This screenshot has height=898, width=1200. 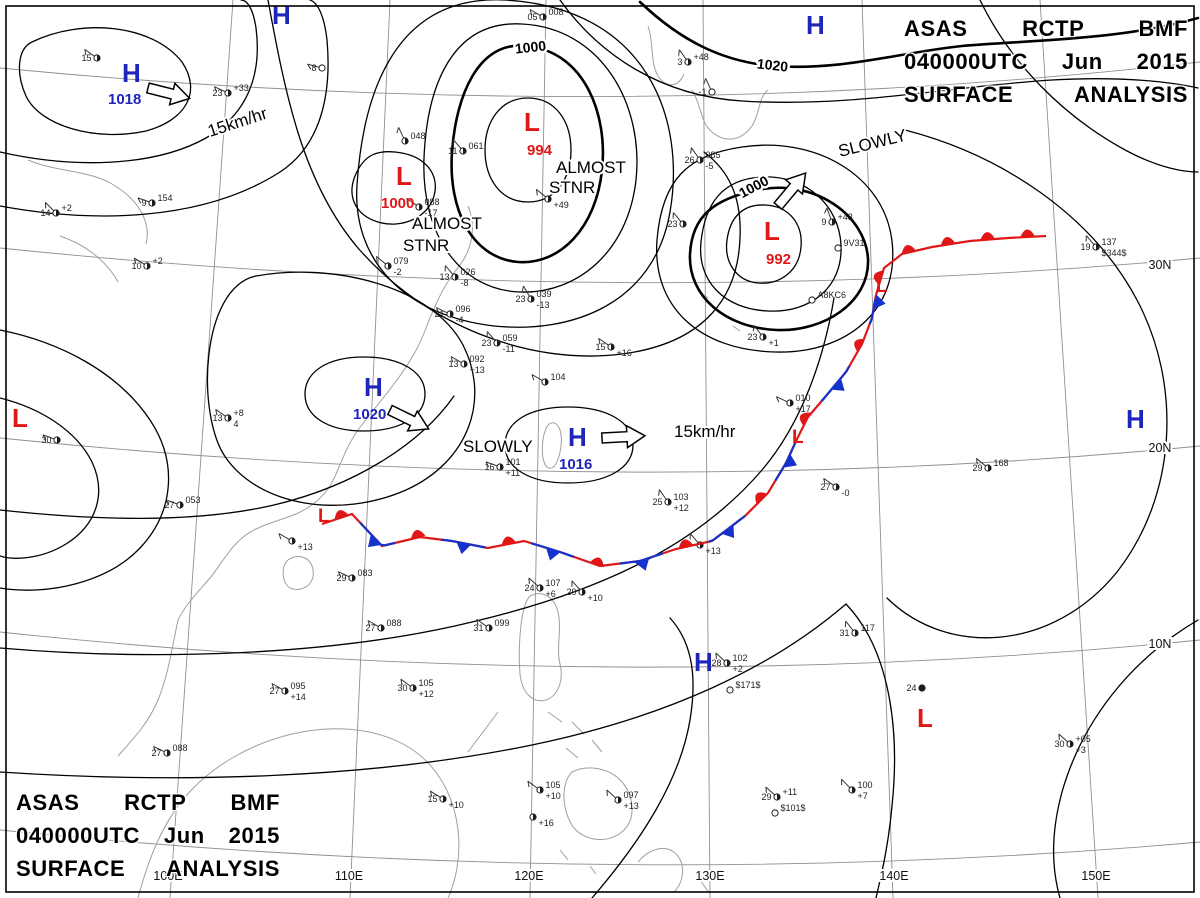 What do you see at coordinates (148, 802) in the screenshot?
I see `title-line-agency: ASAS RCTP BMF` at bounding box center [148, 802].